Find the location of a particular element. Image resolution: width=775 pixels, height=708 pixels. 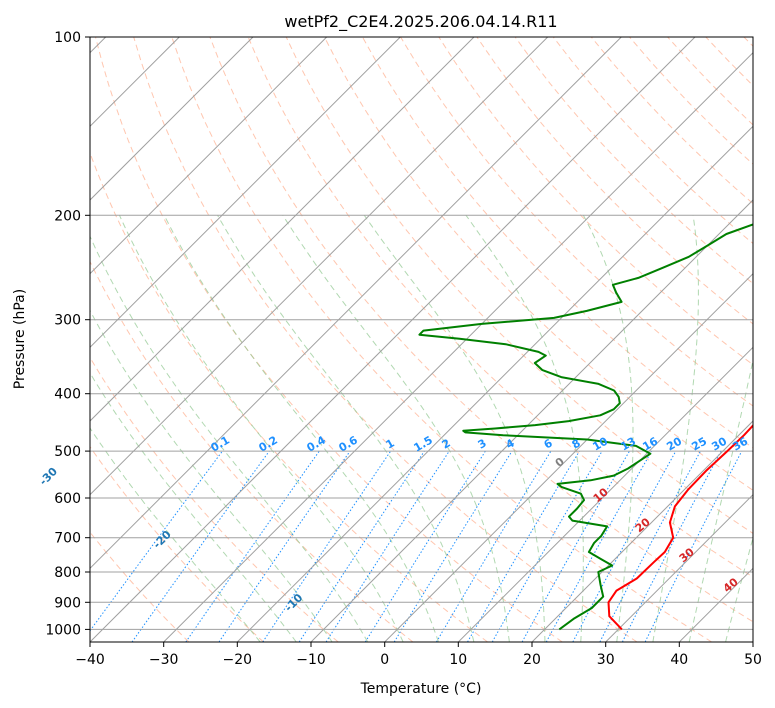

y-tick-label: 700 is located at coordinates (67, 539).